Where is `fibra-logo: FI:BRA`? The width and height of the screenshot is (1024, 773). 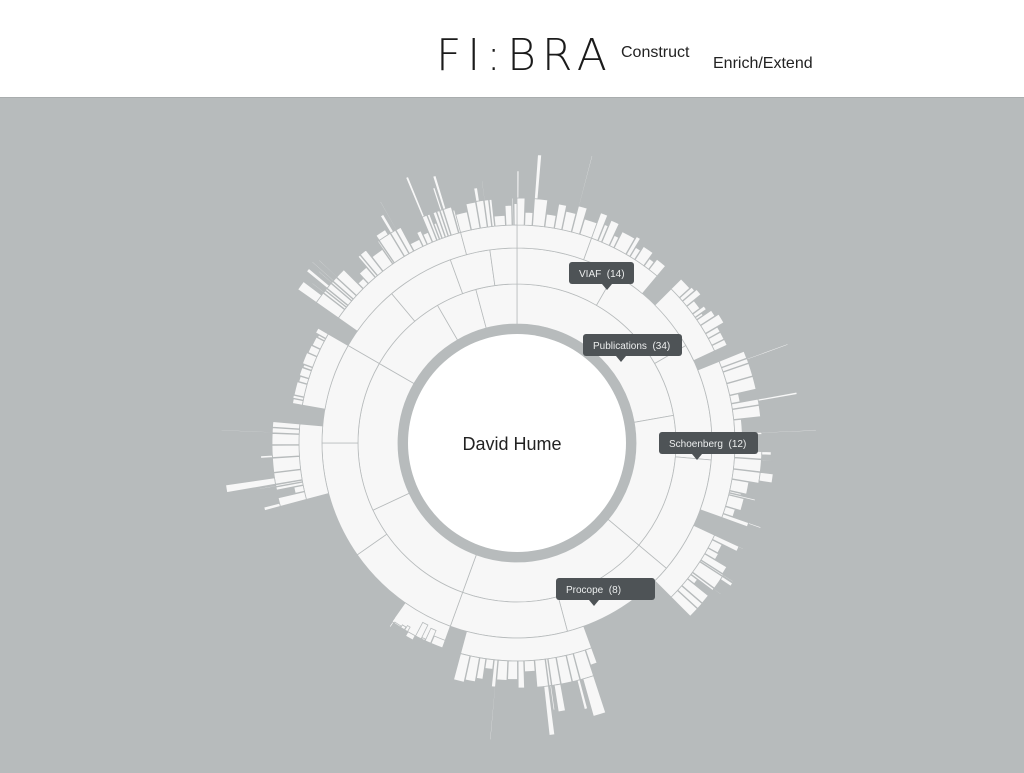
fibra-logo: FI:BRA is located at coordinates (524, 55).